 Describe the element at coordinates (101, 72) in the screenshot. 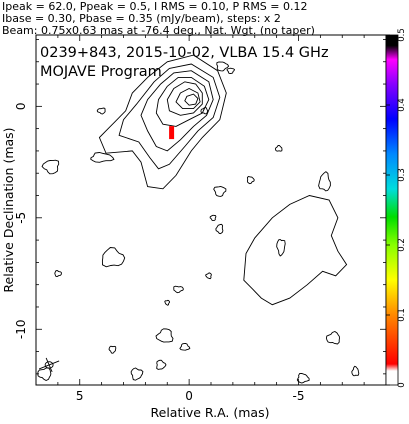

I see `chart-subtitle: MOJAVE Program` at that location.